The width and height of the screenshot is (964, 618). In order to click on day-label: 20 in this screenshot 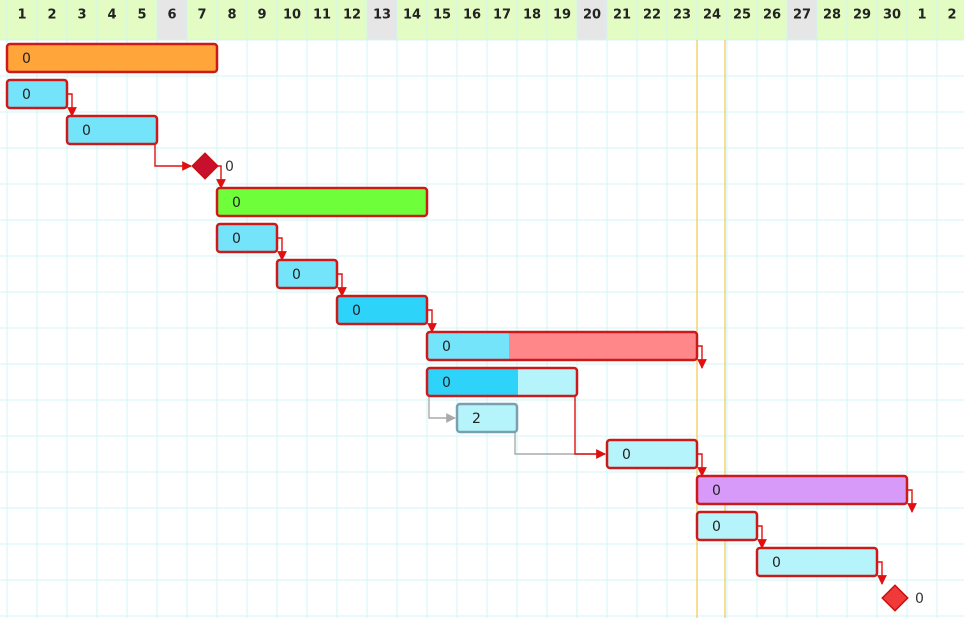, I will do `click(592, 15)`.